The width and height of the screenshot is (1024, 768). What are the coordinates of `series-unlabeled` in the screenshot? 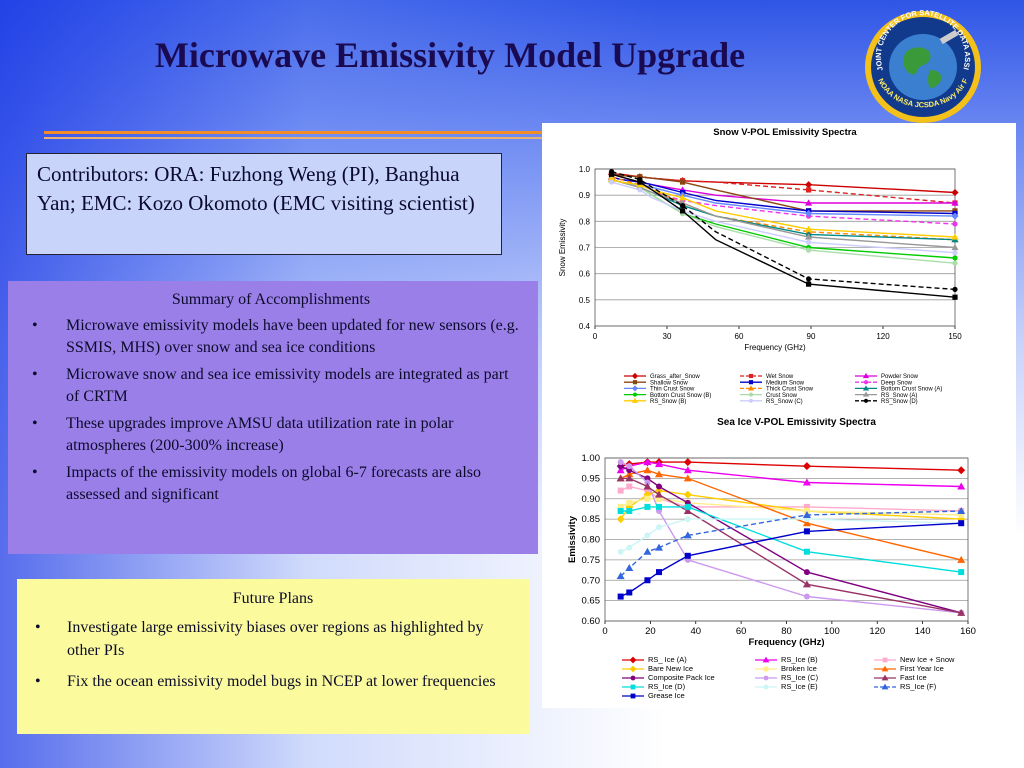 It's located at (783, 235).